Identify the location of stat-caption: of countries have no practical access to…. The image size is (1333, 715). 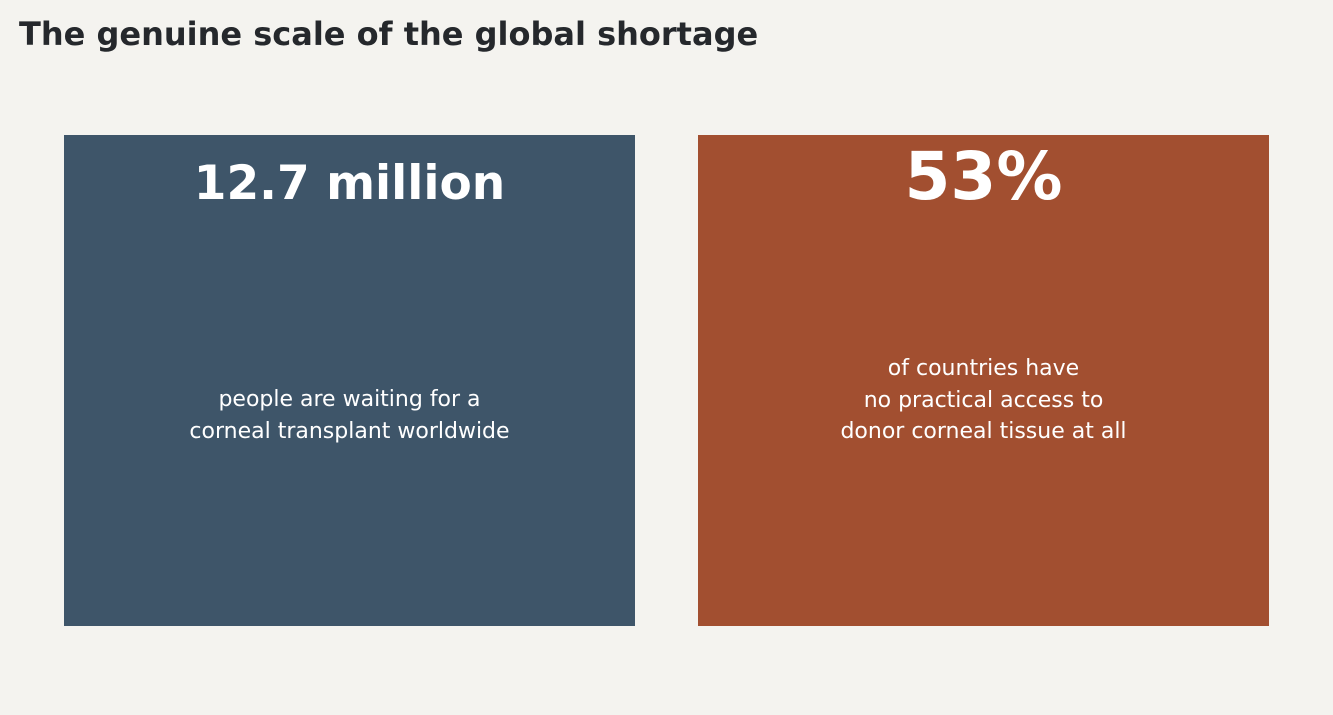
(983, 400).